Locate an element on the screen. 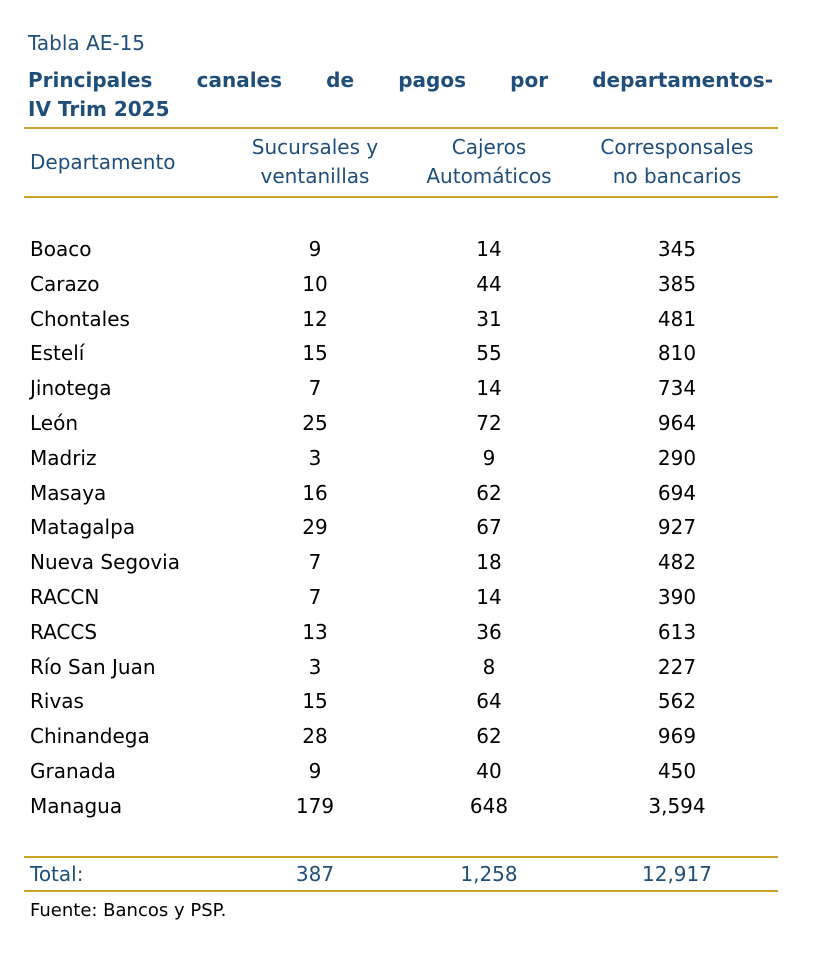 Image resolution: width=830 pixels, height=964 pixels. cell-value: 227 is located at coordinates (677, 666).